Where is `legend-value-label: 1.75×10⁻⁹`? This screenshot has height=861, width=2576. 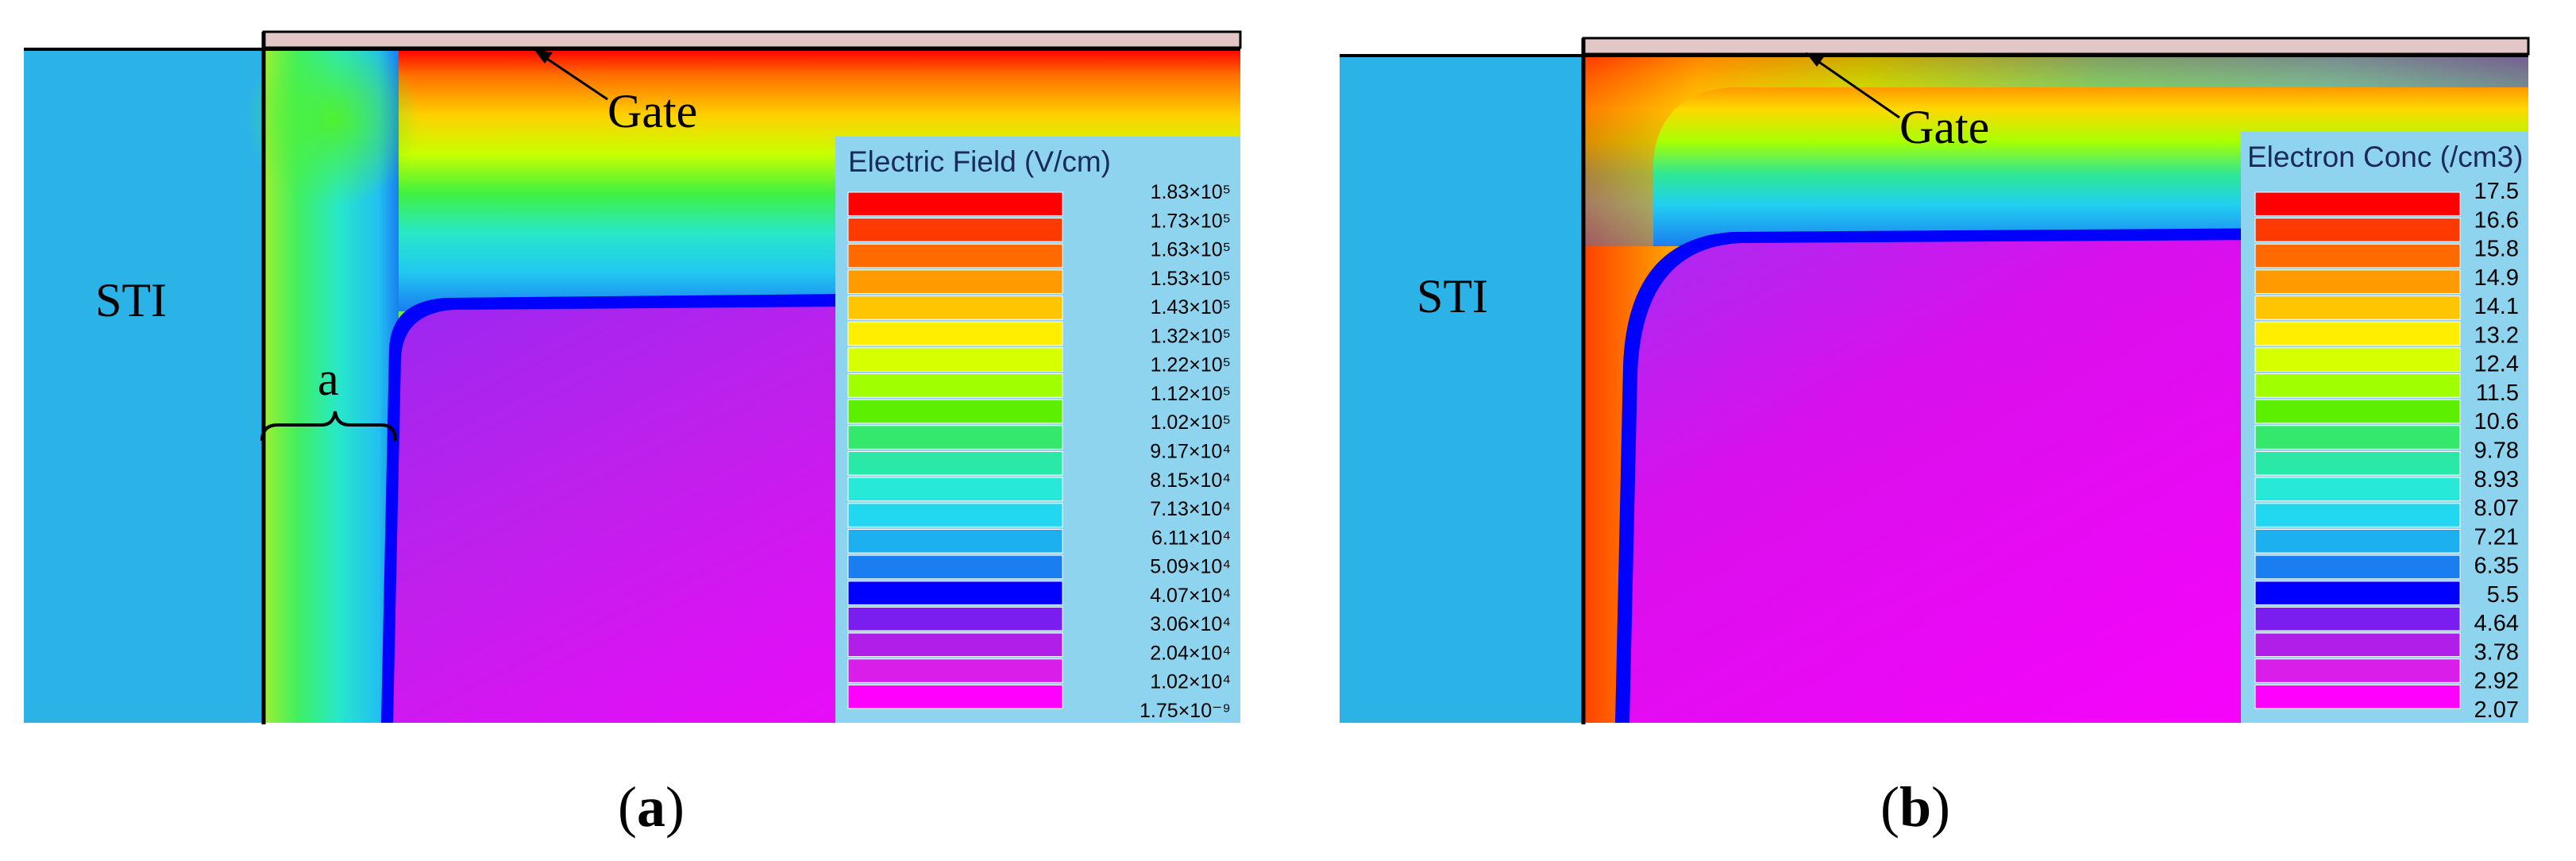 legend-value-label: 1.75×10⁻⁹ is located at coordinates (1185, 711).